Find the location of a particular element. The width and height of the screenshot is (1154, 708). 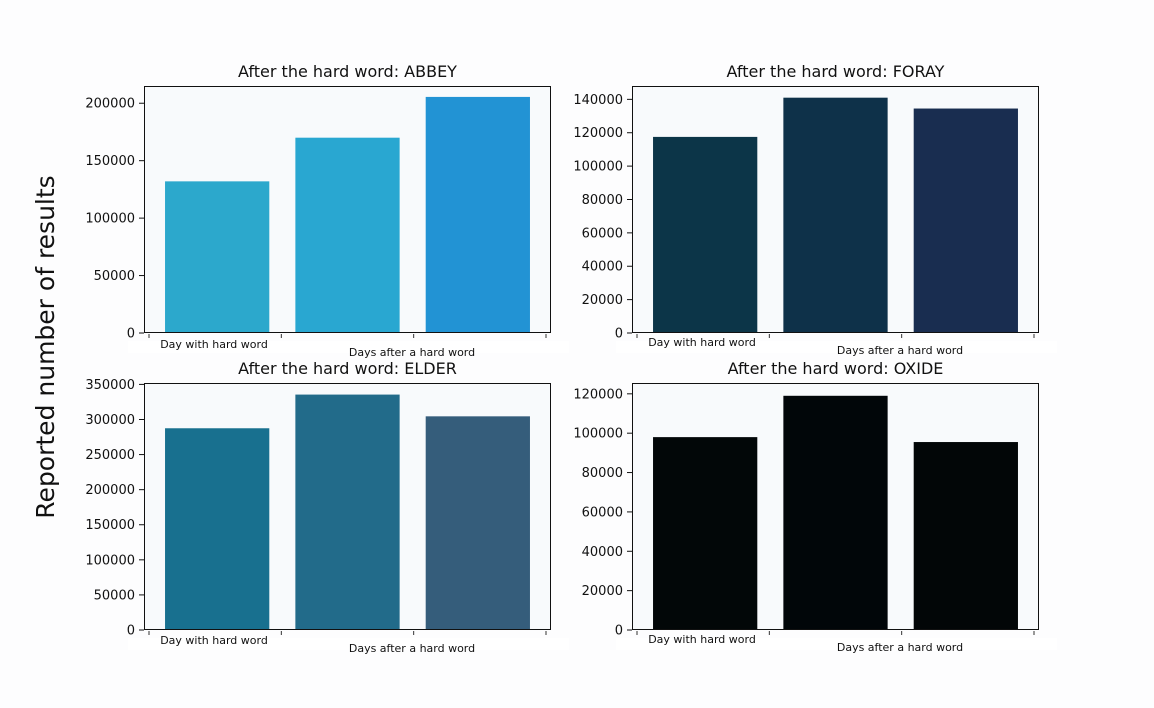

chart-title: After the hard word: FORAY is located at coordinates (836, 71).